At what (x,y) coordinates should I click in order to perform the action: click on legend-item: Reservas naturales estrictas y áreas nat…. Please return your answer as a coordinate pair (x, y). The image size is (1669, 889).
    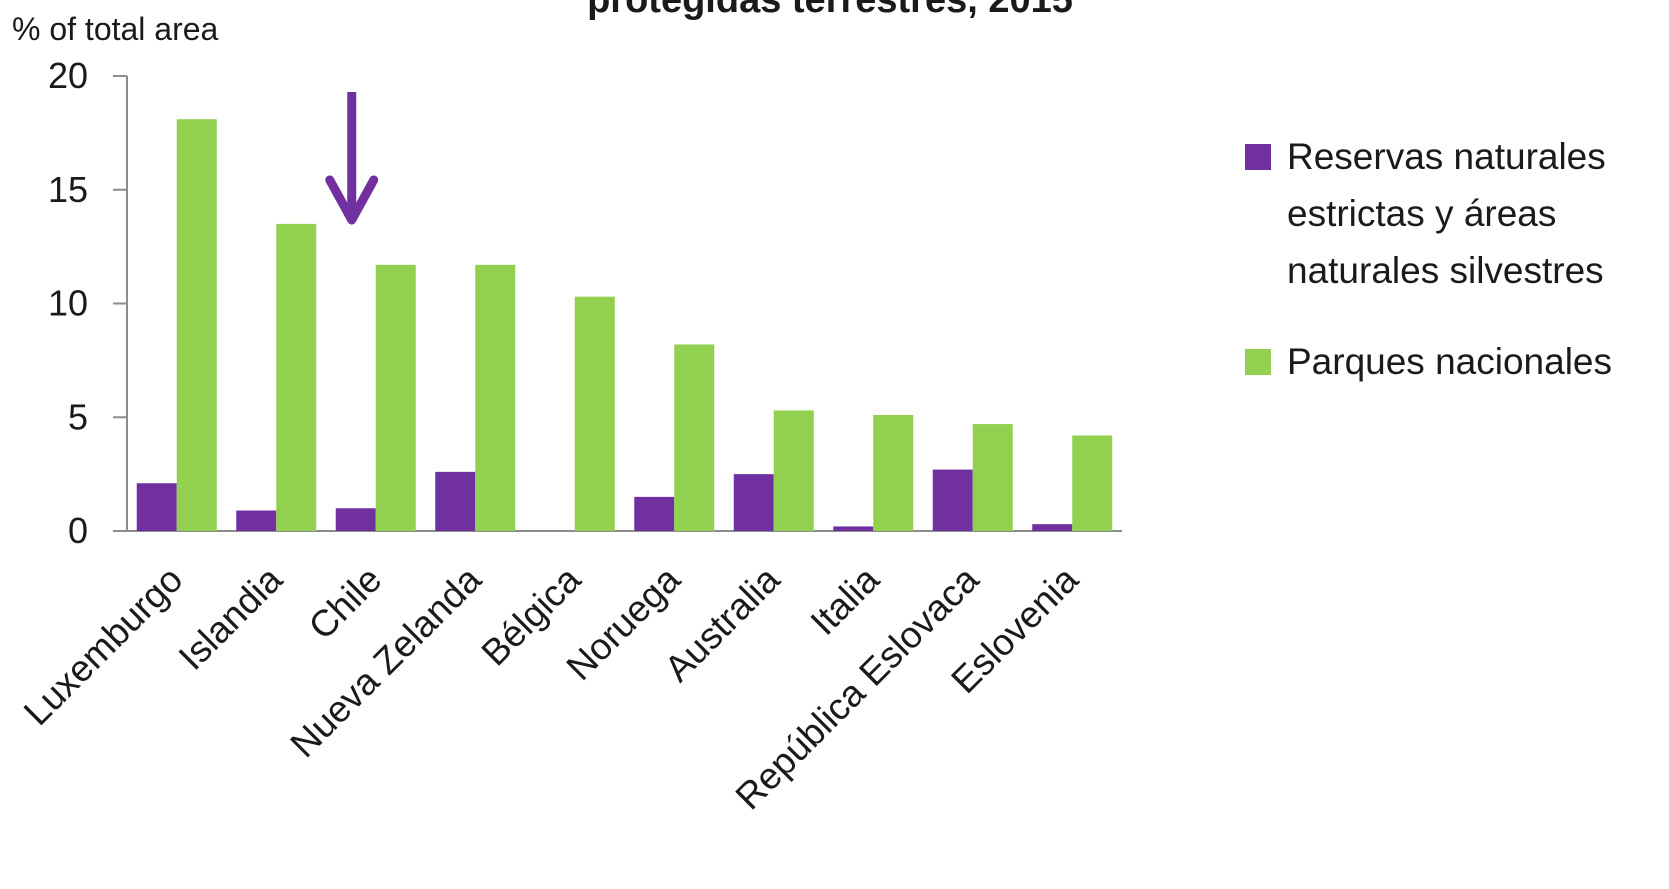
    Looking at the image, I should click on (1455, 213).